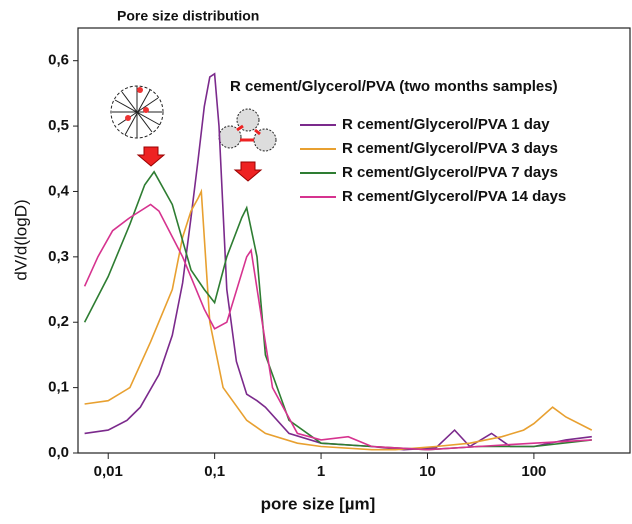  I want to click on legend-label: R cement/Glycerol/PVA 3 days, so click(450, 148).